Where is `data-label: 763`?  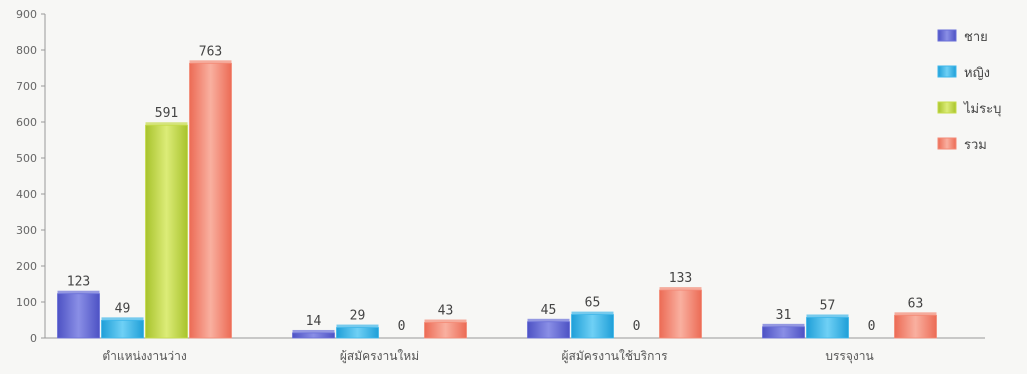
data-label: 763 is located at coordinates (210, 51).